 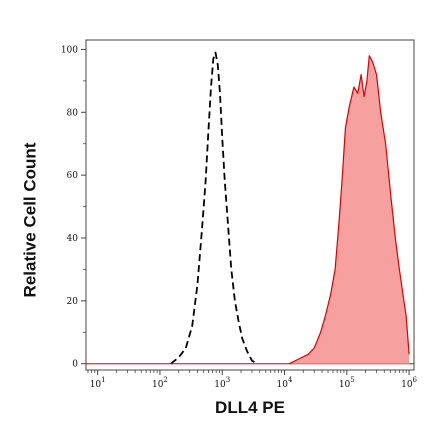 What do you see at coordinates (250, 407) in the screenshot?
I see `x-axis-label: DLL4 PE` at bounding box center [250, 407].